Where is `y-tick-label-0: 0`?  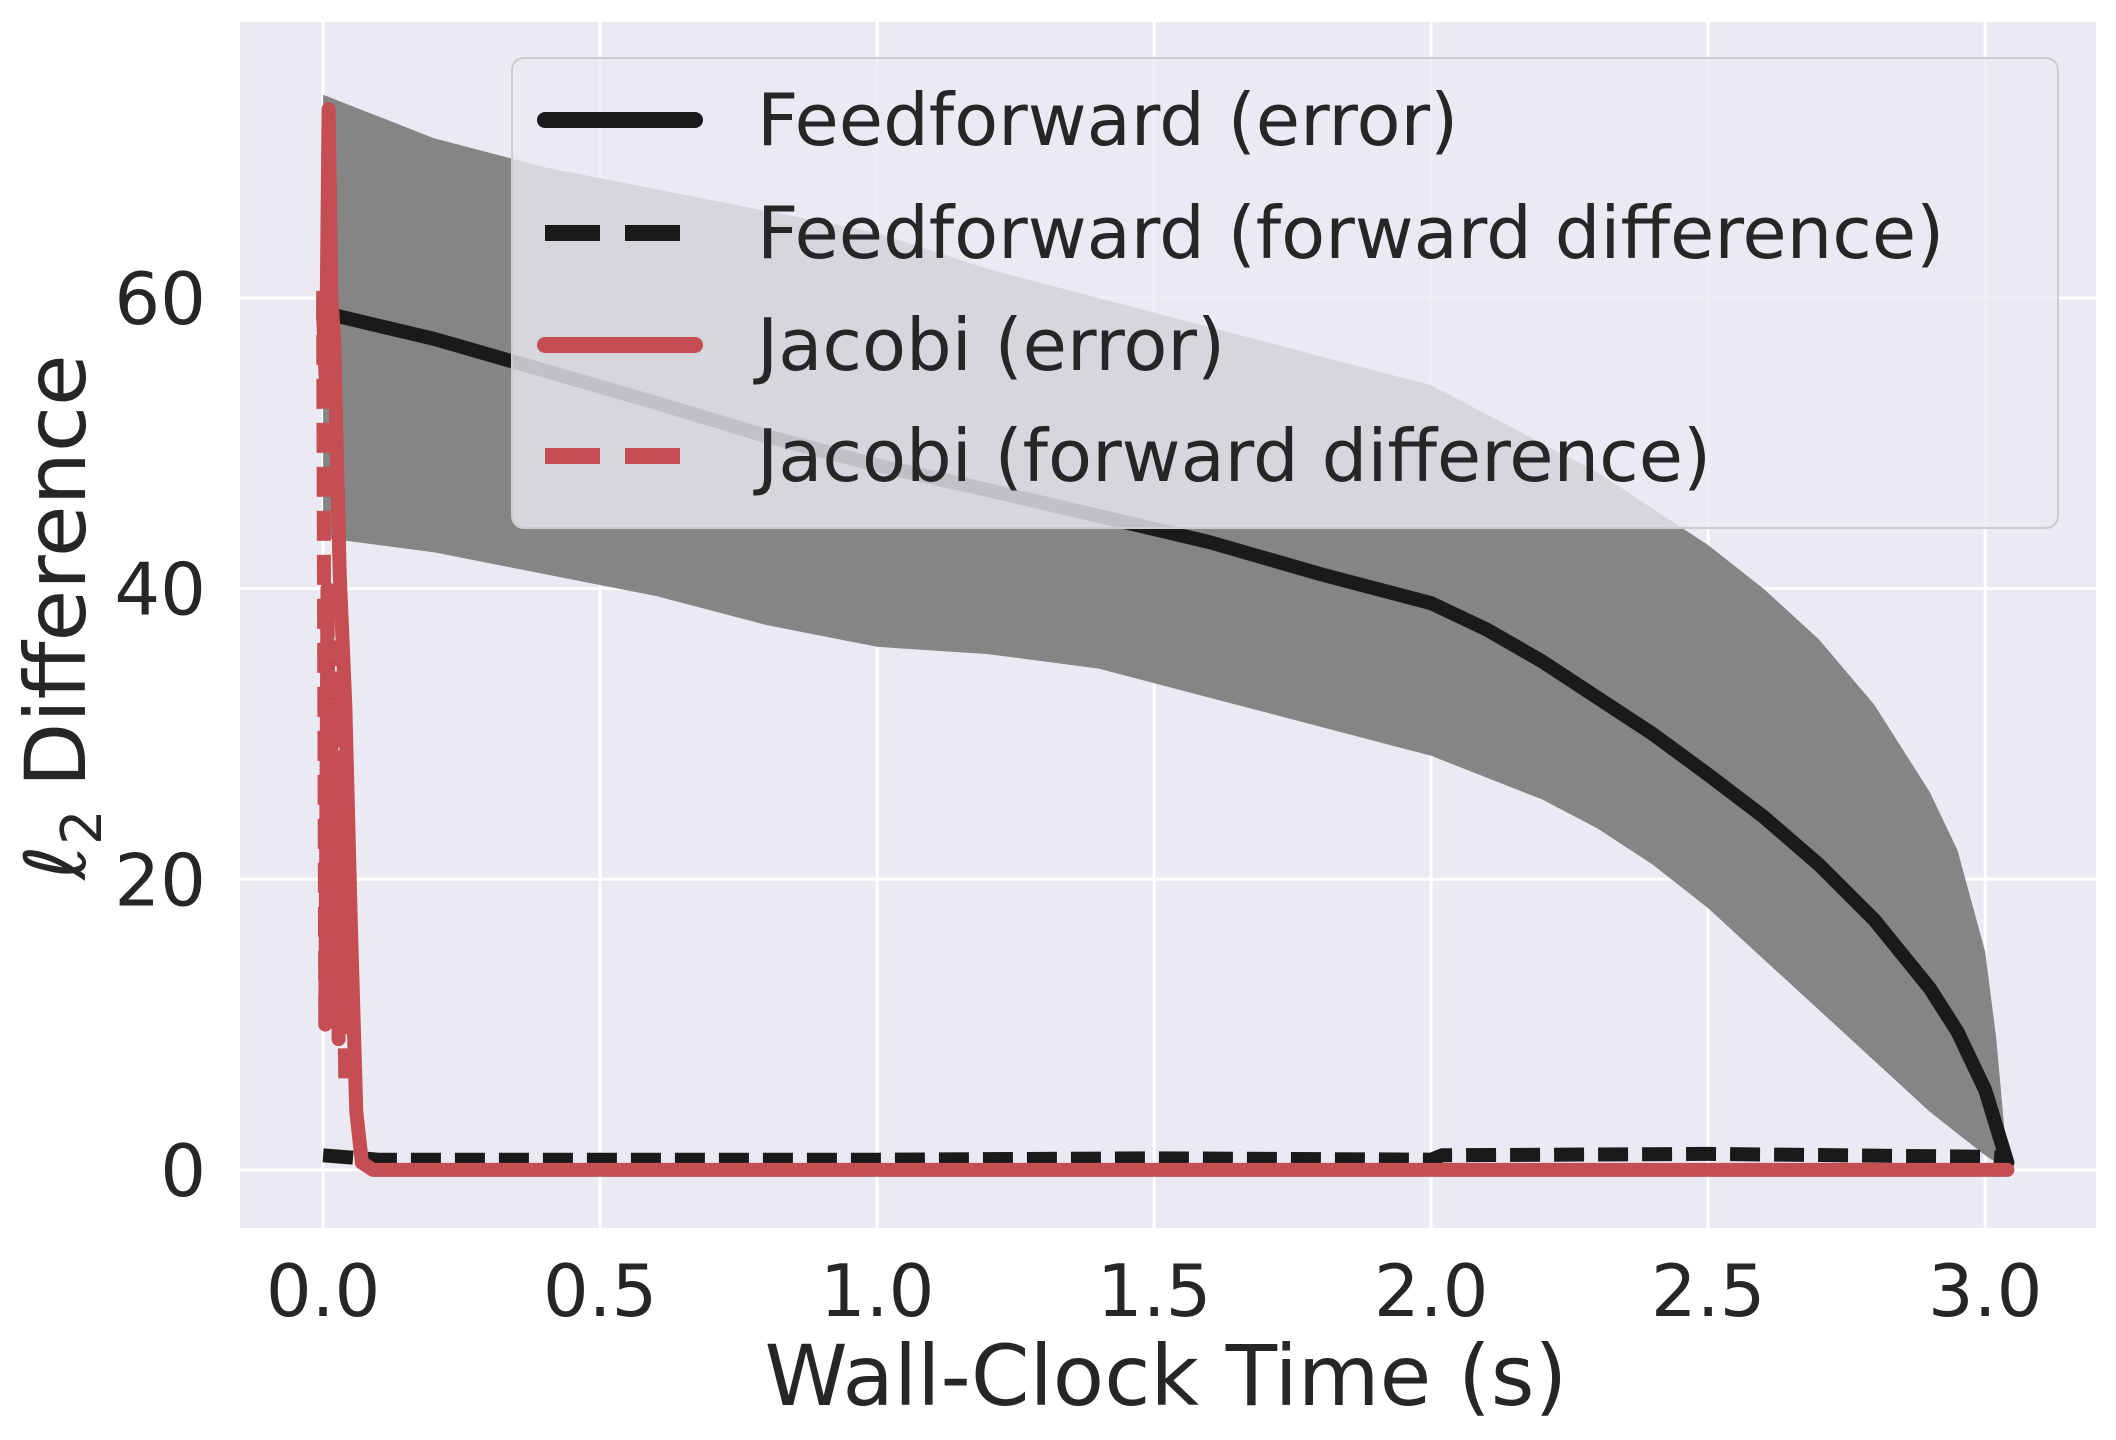
y-tick-label-0: 0 is located at coordinates (183, 1171).